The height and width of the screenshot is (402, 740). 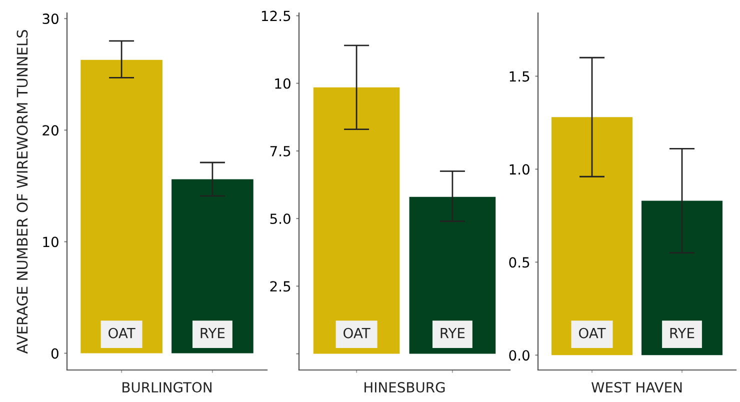 What do you see at coordinates (520, 76) in the screenshot?
I see `y-tick-label: 1.5` at bounding box center [520, 76].